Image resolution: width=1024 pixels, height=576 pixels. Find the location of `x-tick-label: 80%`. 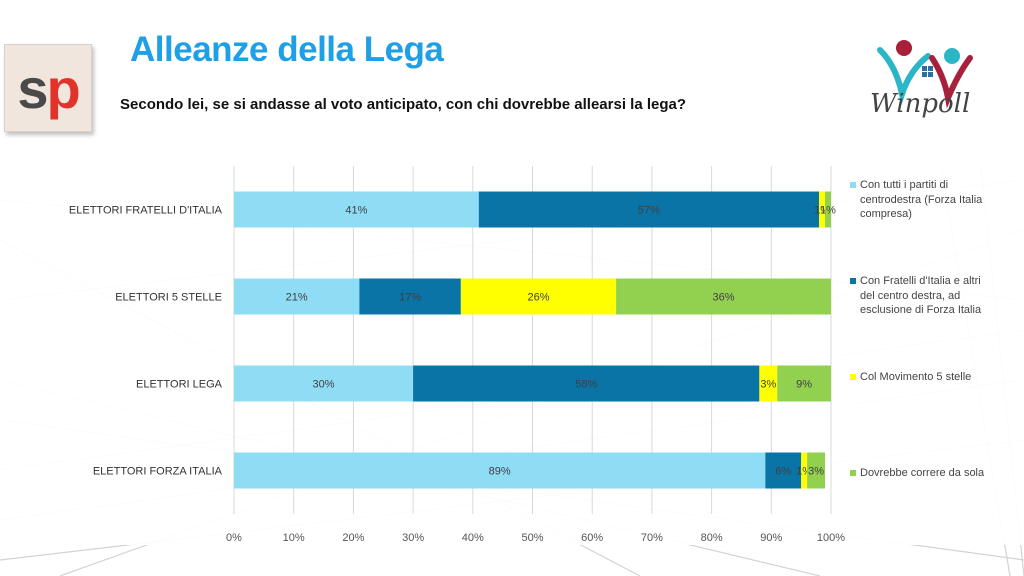

x-tick-label: 80% is located at coordinates (712, 538).